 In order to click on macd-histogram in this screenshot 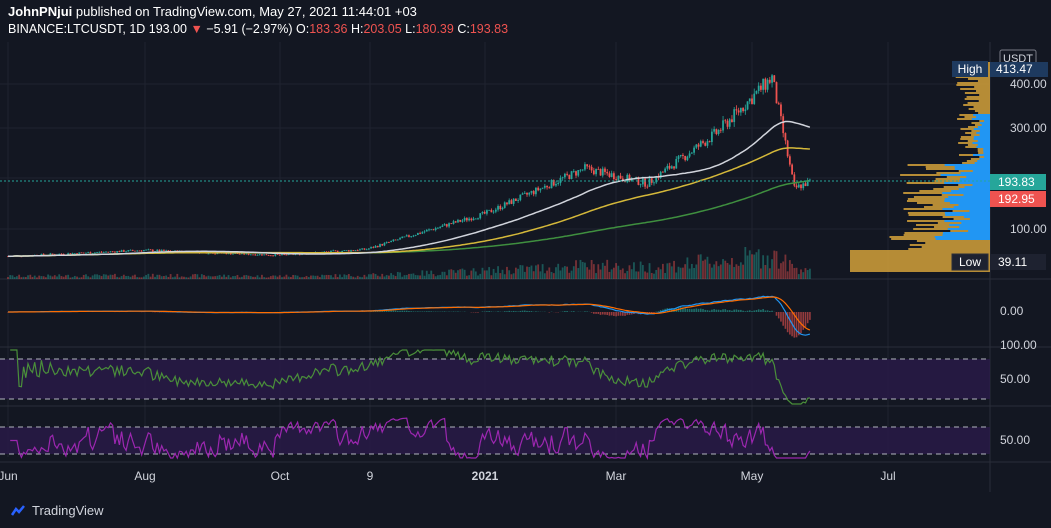, I will do `click(409, 322)`.